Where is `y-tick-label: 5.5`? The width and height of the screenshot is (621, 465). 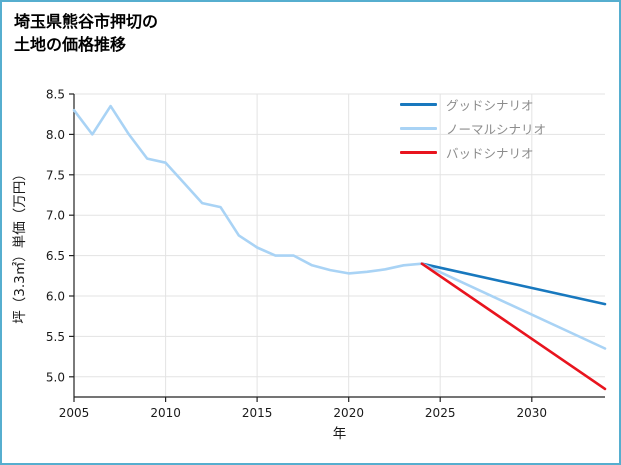
y-tick-label: 5.5 is located at coordinates (55, 337).